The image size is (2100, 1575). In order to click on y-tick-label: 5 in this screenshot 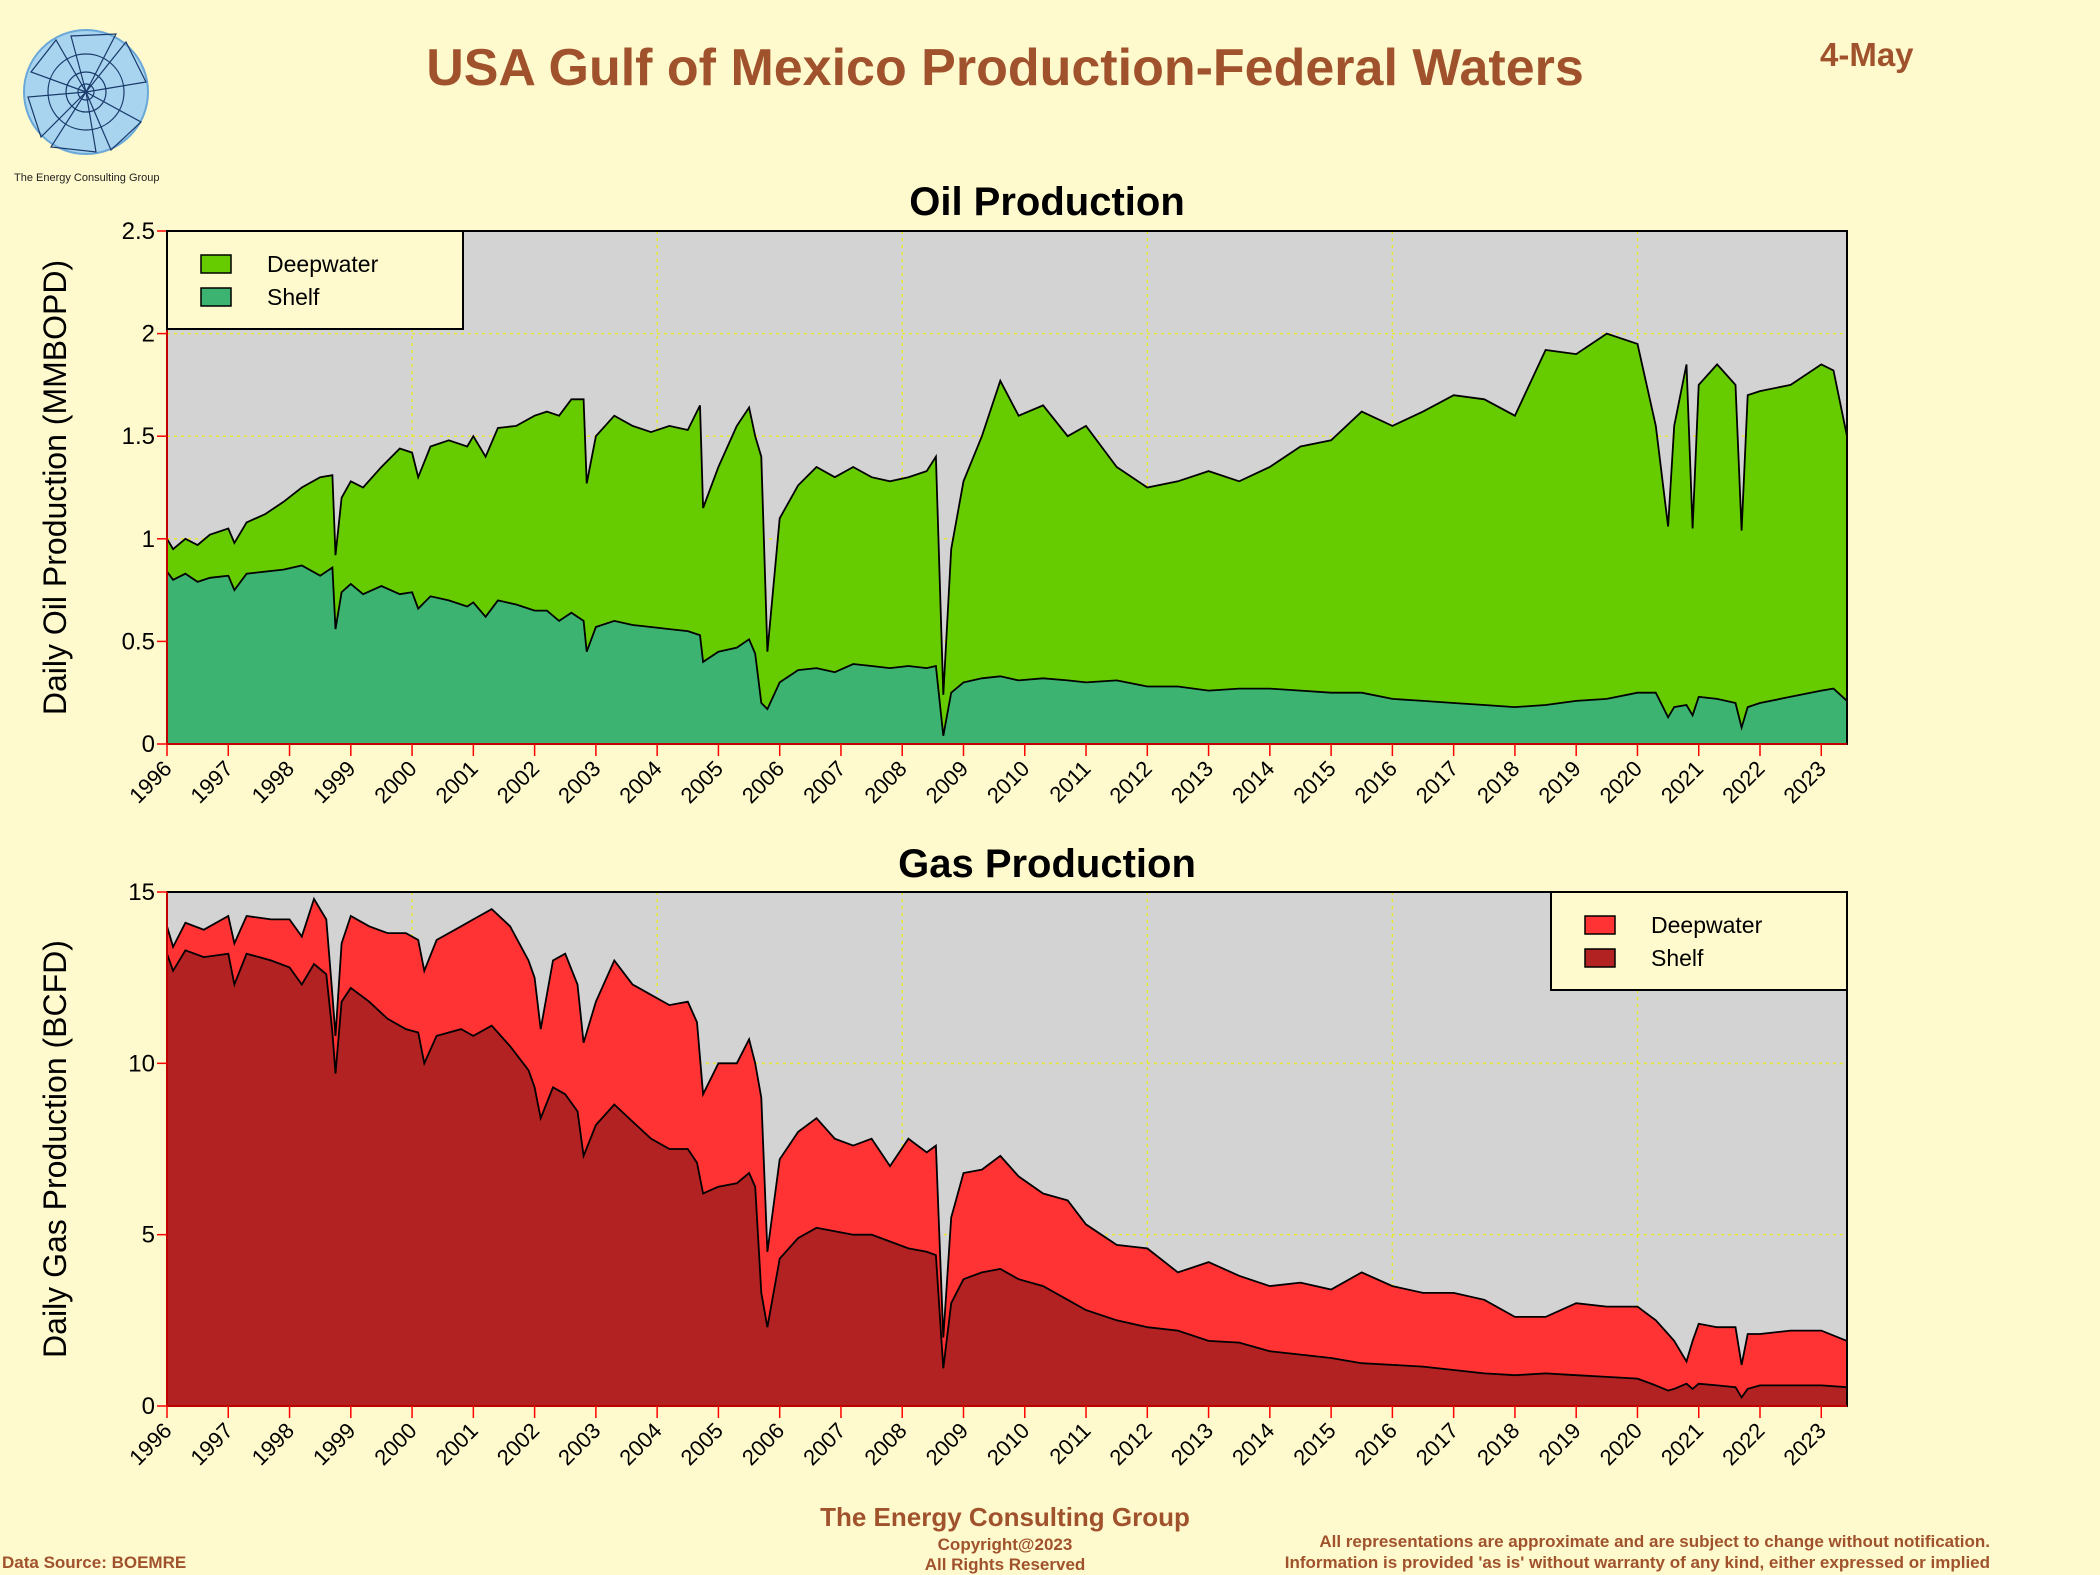, I will do `click(148, 1235)`.